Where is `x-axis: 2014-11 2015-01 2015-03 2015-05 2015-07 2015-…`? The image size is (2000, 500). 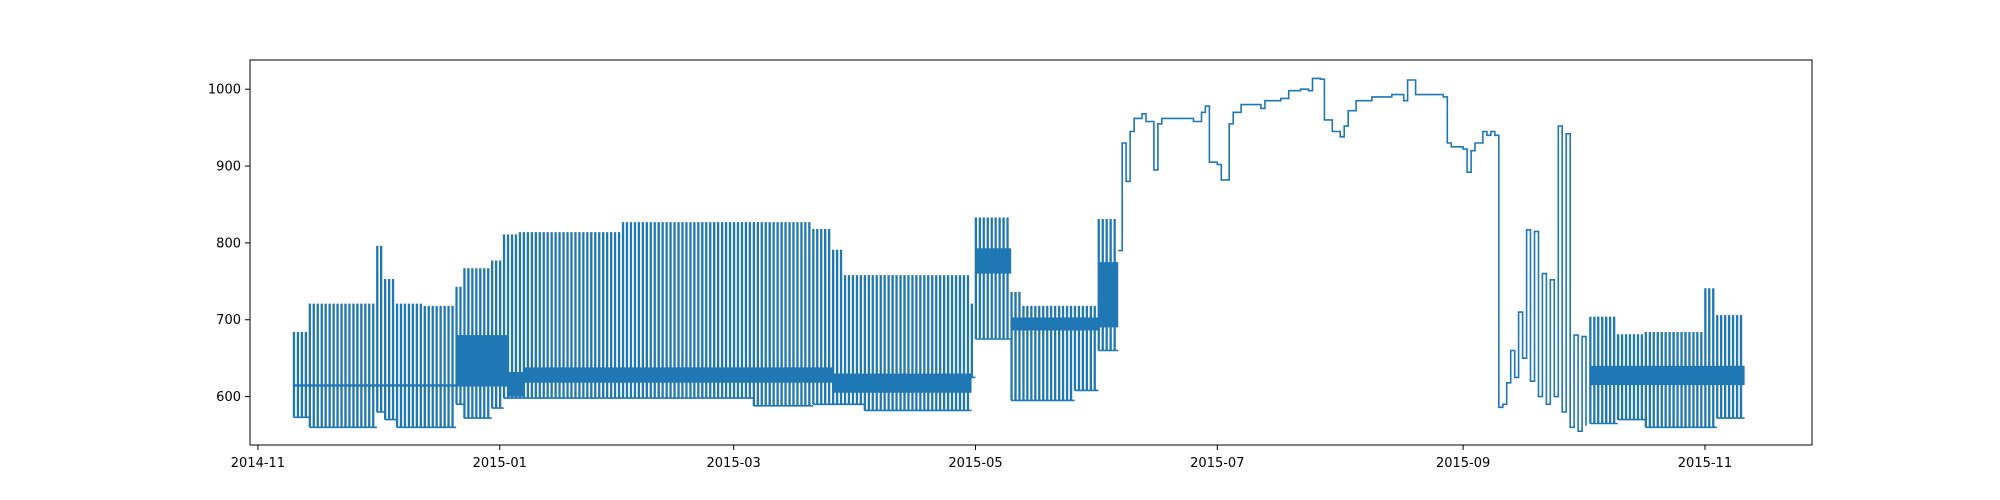
x-axis: 2014-11 2015-01 2015-03 2015-05 2015-07 2015-… is located at coordinates (981, 458).